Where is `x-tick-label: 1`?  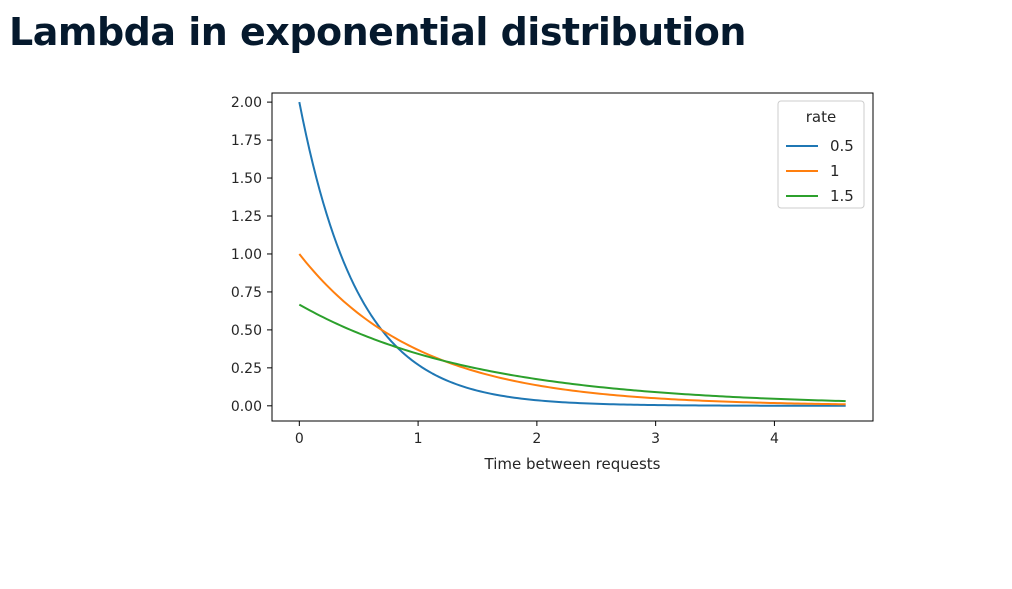
x-tick-label: 1 is located at coordinates (418, 439).